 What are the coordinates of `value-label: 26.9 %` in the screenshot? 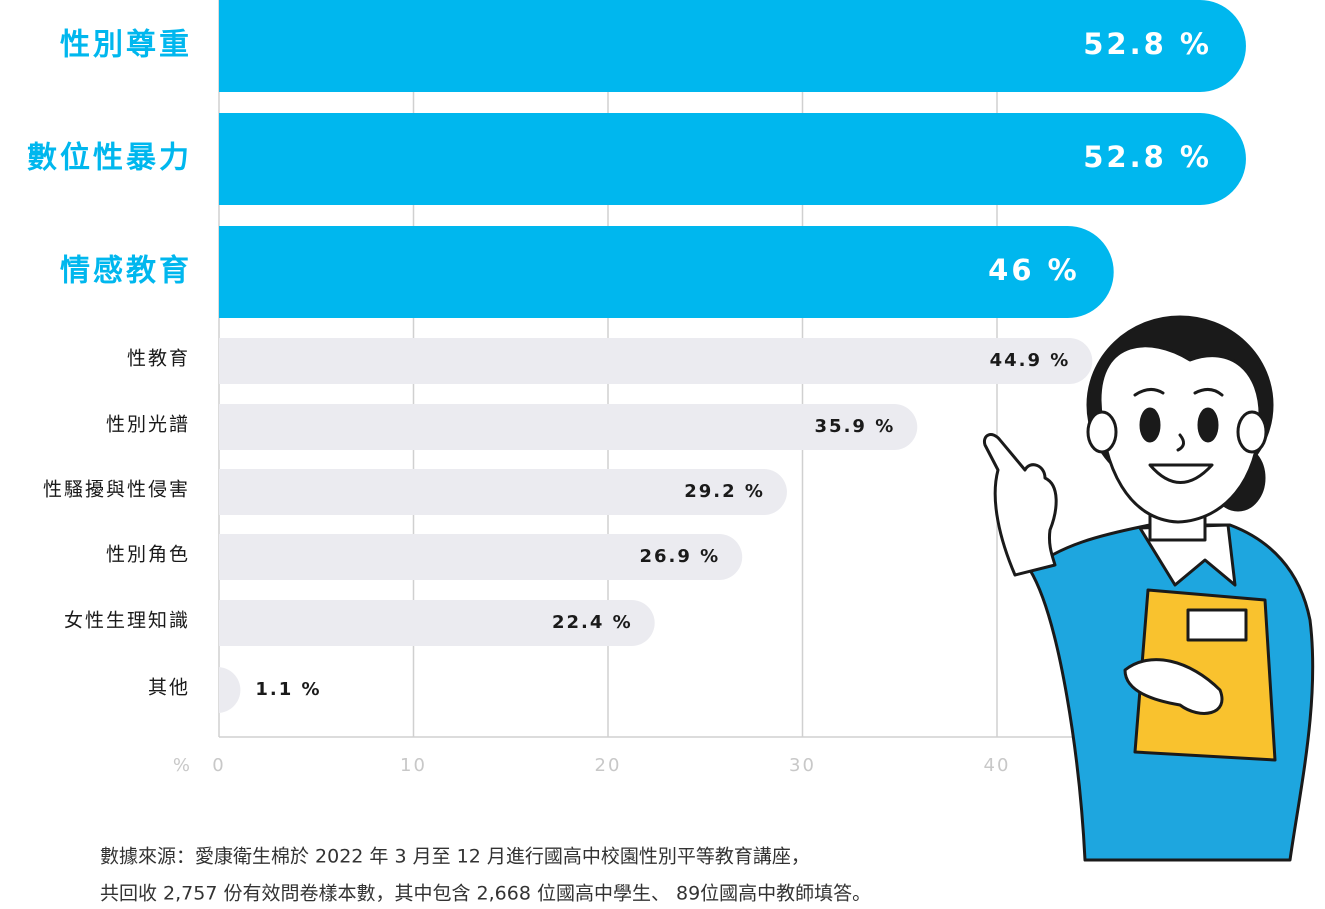 It's located at (679, 556).